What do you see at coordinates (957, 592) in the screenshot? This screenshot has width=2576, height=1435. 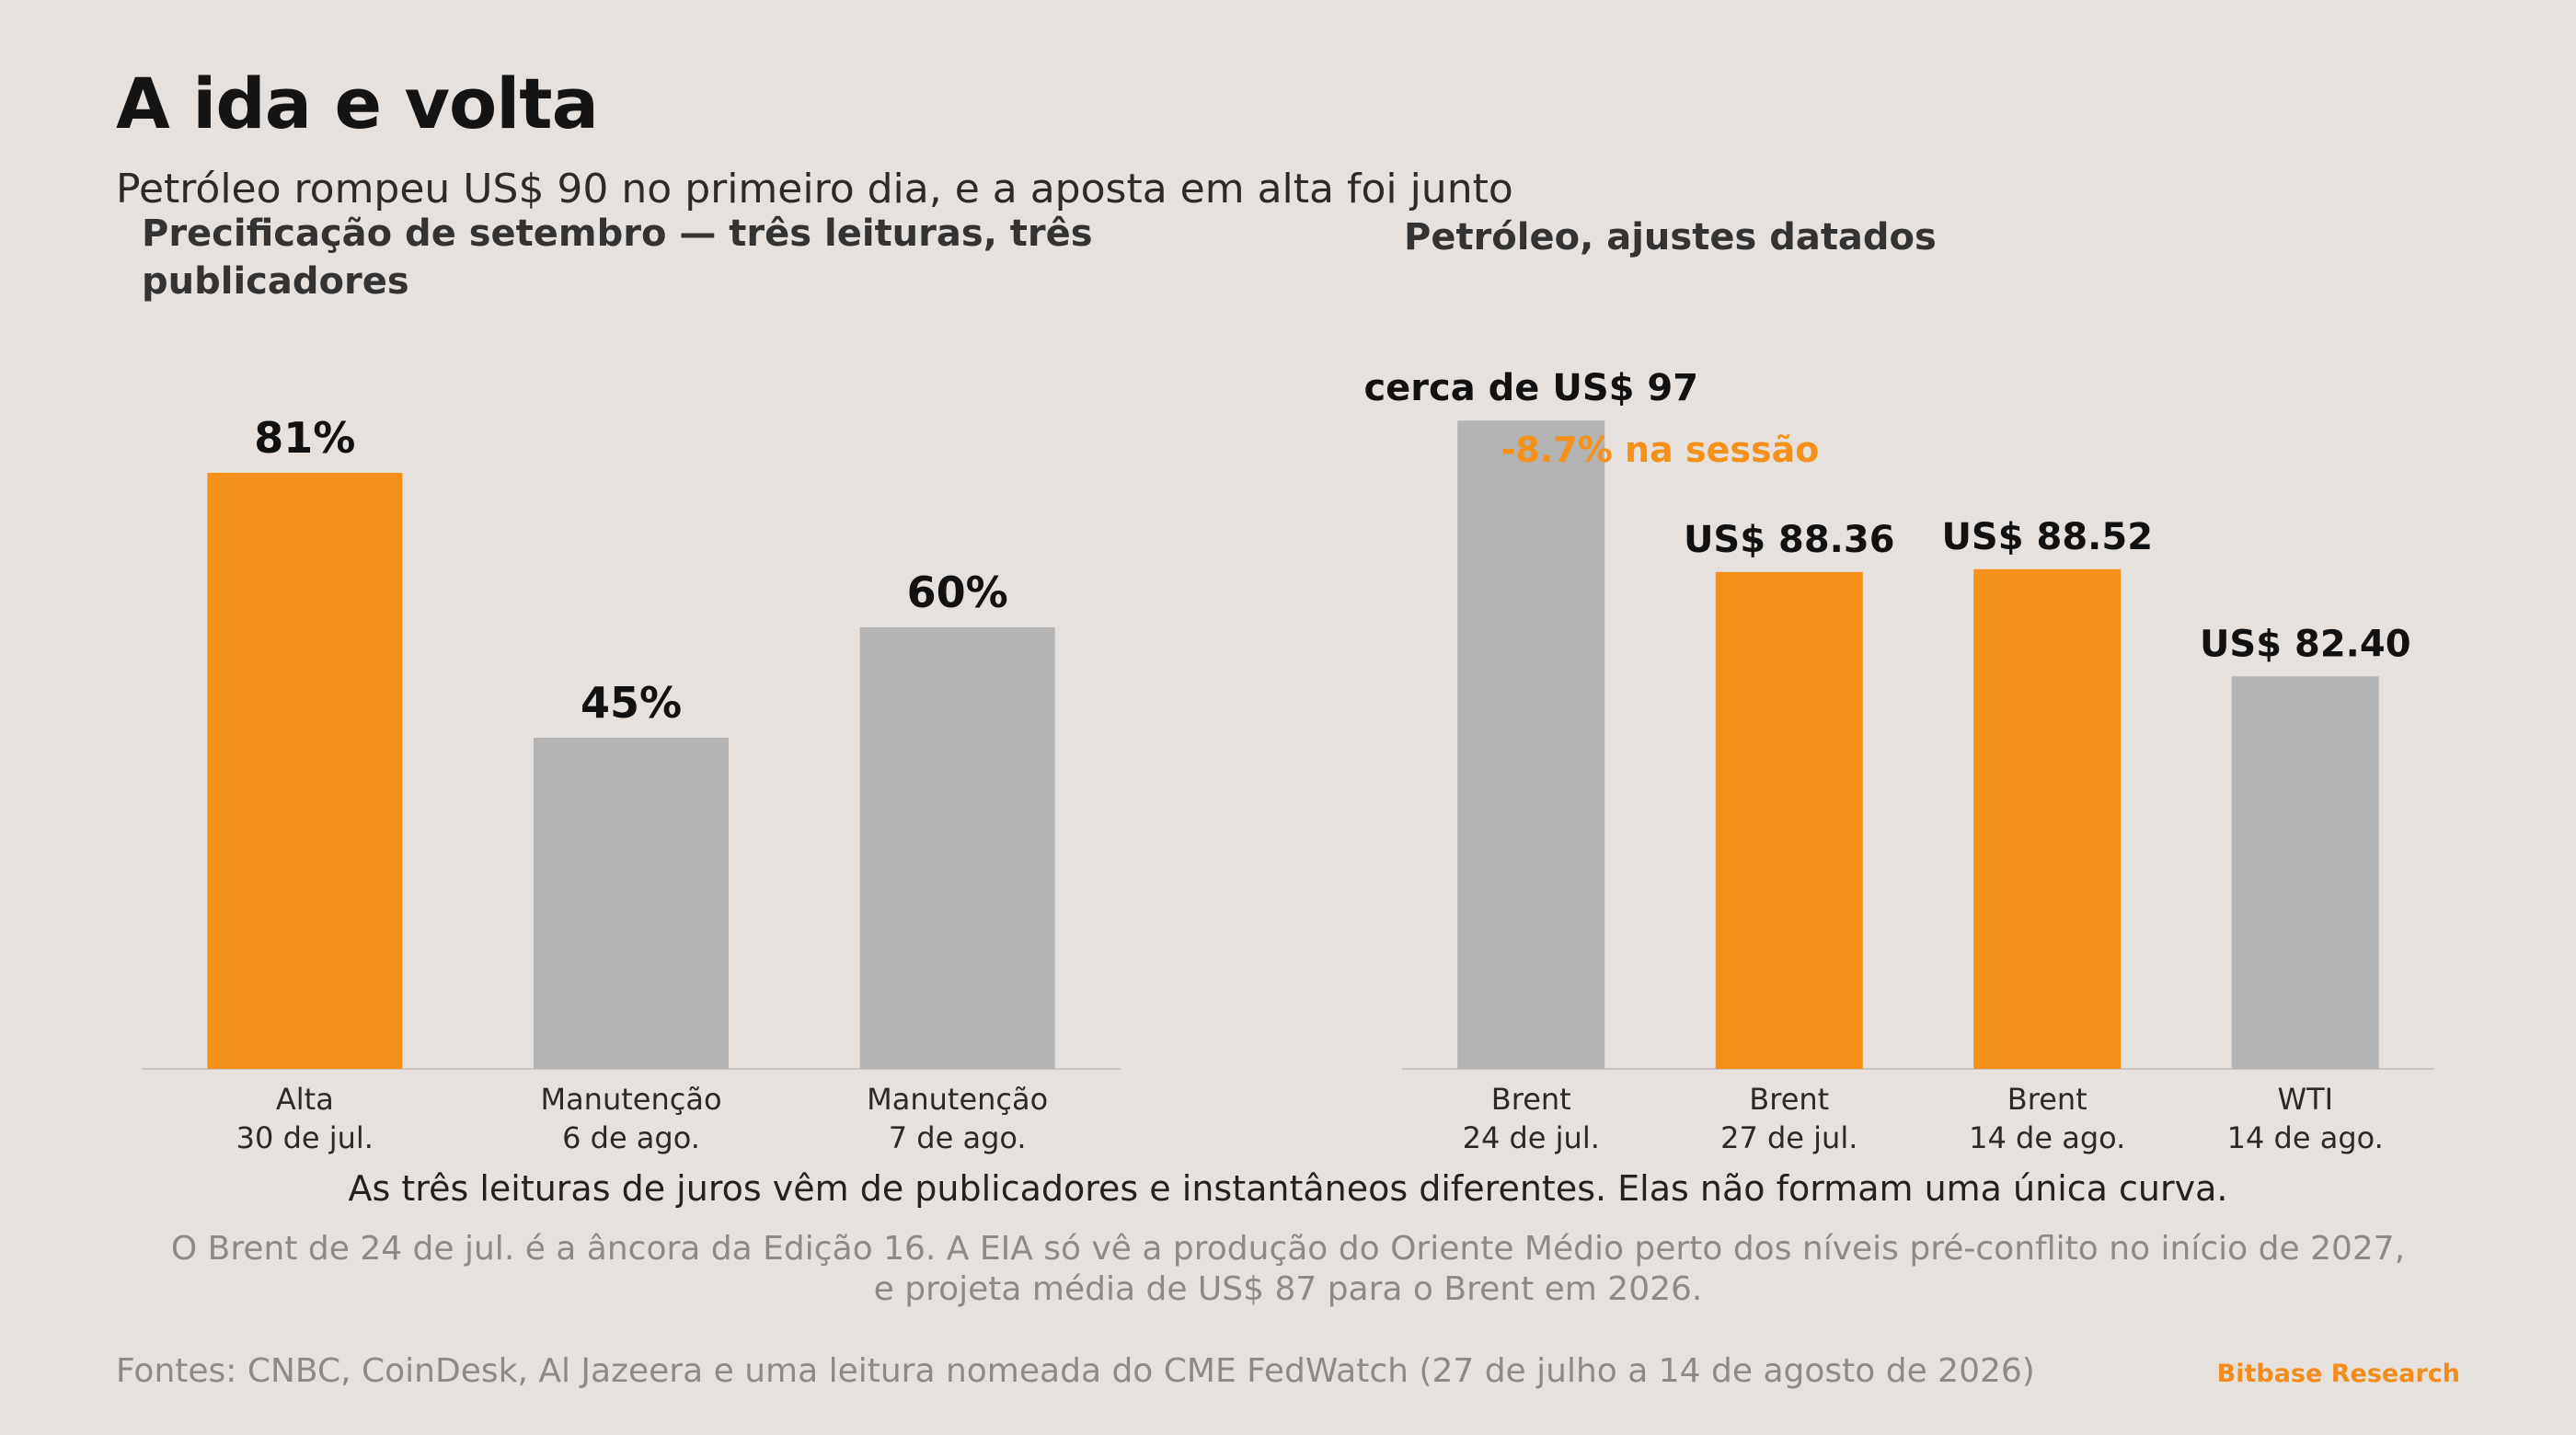 I see `bar-value-label-0-2: 60%` at bounding box center [957, 592].